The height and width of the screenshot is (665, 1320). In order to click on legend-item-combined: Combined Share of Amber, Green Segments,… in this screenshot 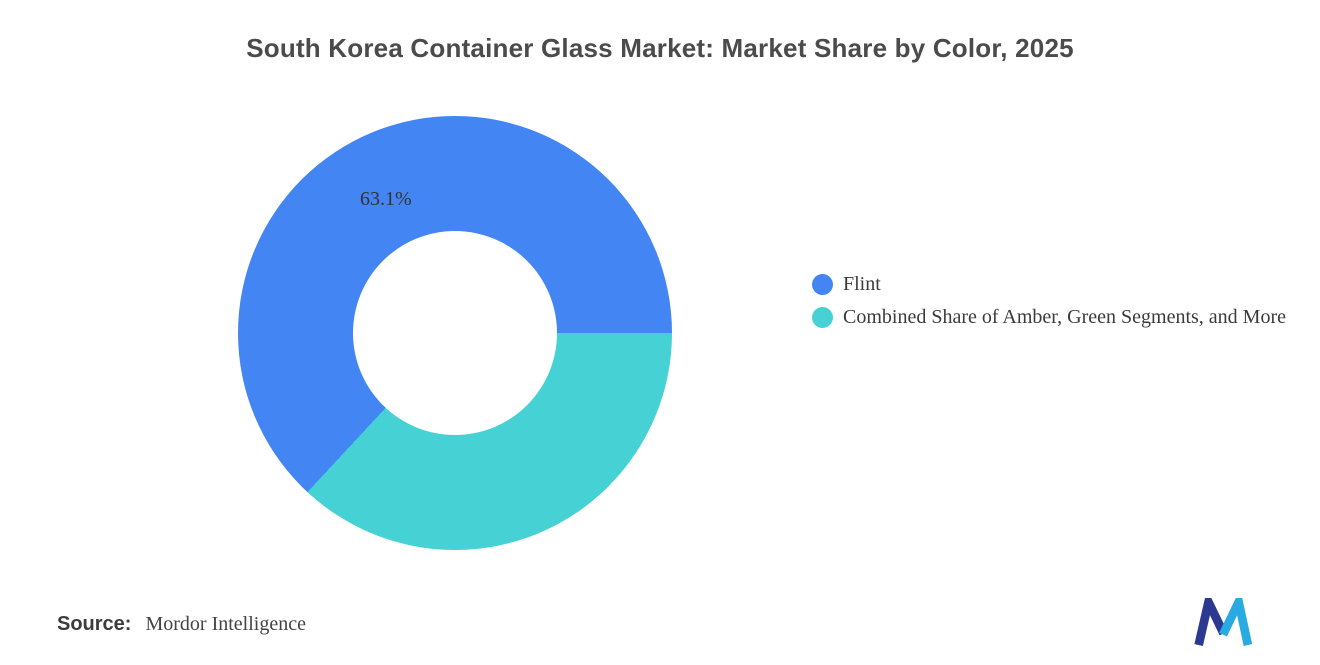, I will do `click(1059, 317)`.